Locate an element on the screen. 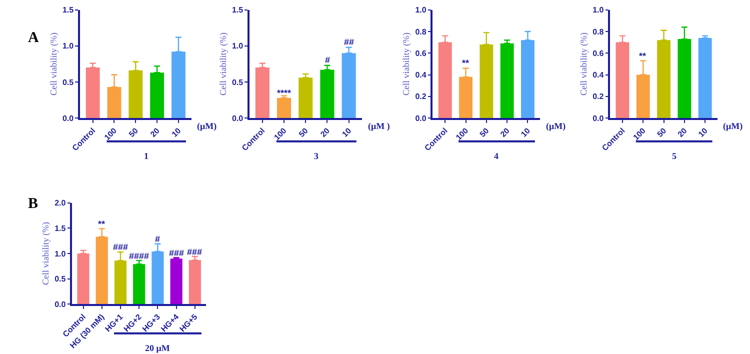  text: (μM ) is located at coordinates (379, 126).